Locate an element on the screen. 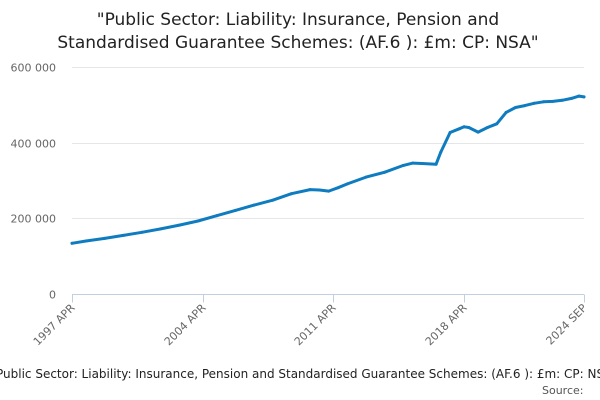 The image size is (600, 400). x-tick-label: 2004 APR is located at coordinates (185, 324).